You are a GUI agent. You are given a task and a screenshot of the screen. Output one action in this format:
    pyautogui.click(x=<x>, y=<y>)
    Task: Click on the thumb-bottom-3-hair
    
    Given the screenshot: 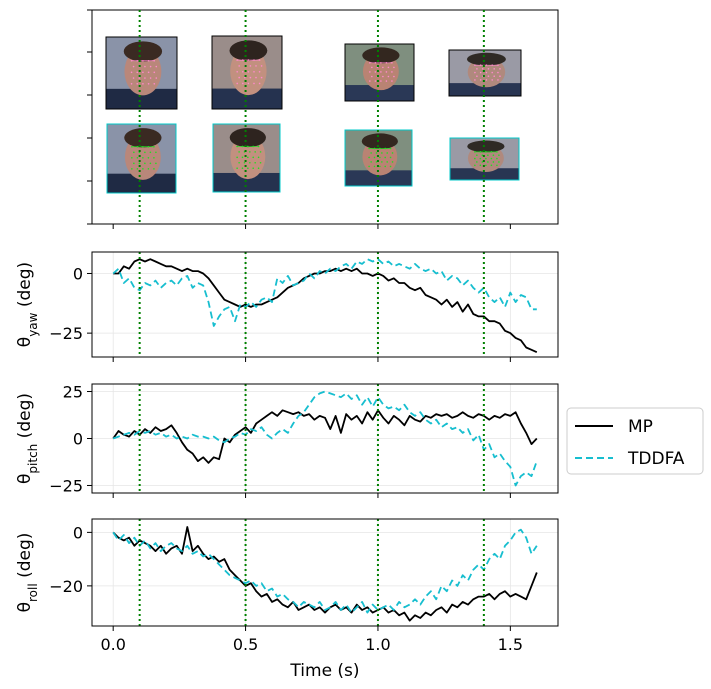 What is the action you would take?
    pyautogui.click(x=486, y=146)
    